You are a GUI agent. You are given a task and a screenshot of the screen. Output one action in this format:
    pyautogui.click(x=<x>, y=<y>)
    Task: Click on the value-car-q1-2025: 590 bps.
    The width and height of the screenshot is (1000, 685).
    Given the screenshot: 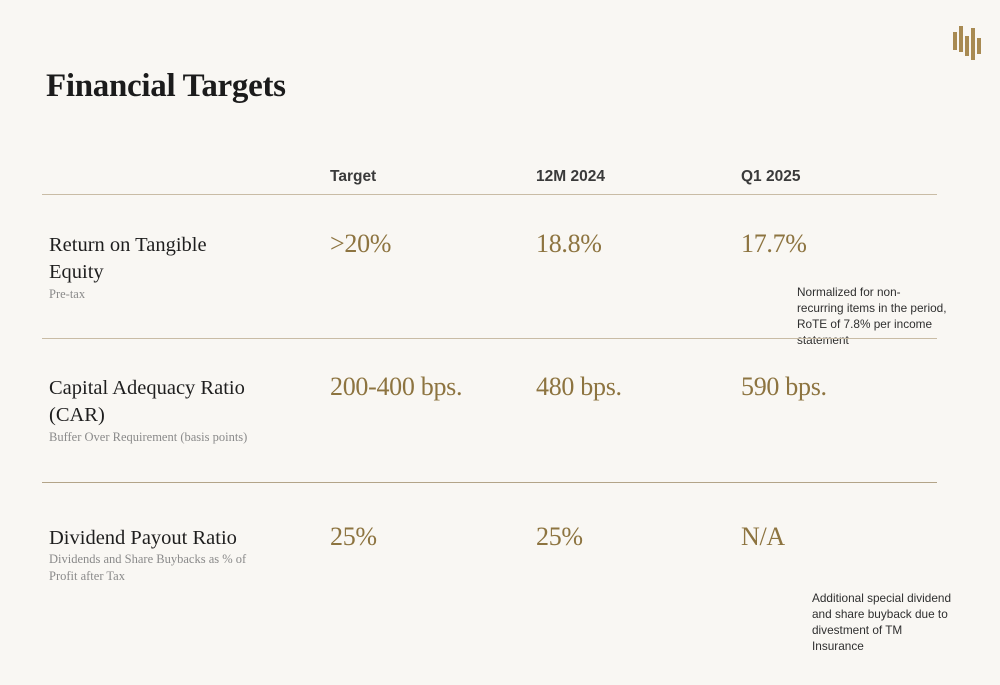 What is the action you would take?
    pyautogui.click(x=784, y=386)
    